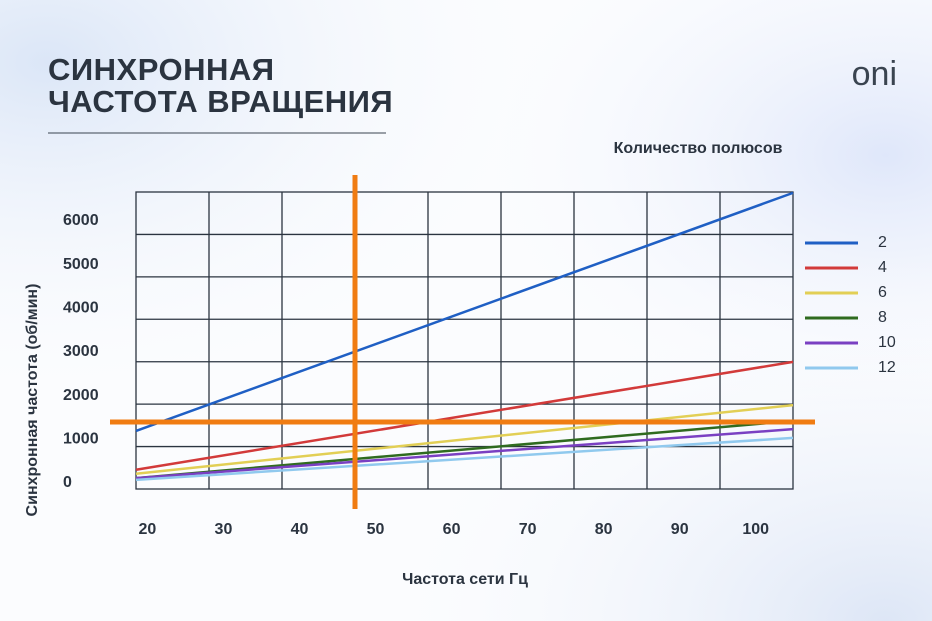 The width and height of the screenshot is (932, 621). What do you see at coordinates (882, 292) in the screenshot?
I see `legend-label: 6` at bounding box center [882, 292].